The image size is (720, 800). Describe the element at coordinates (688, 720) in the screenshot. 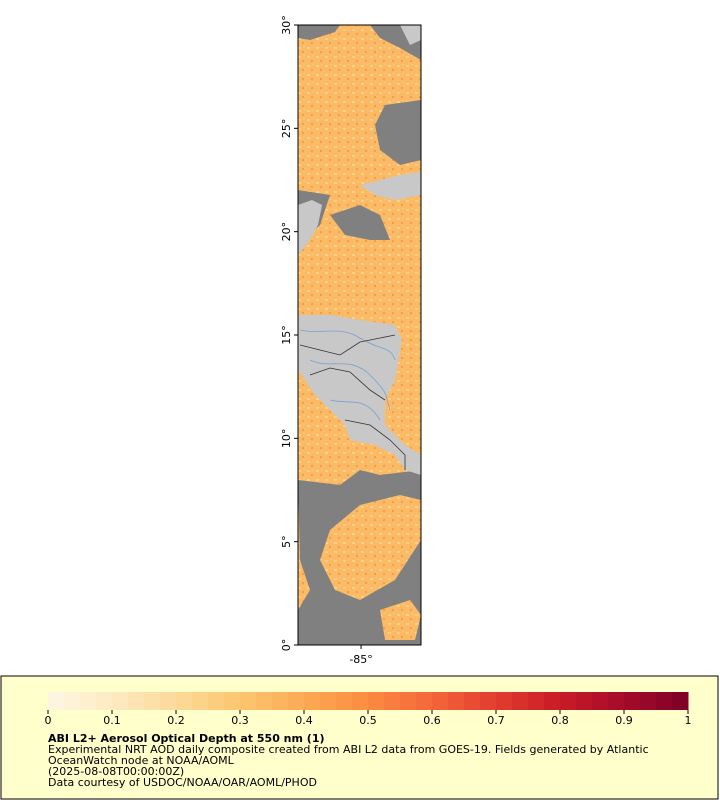

I see `colorbar-tick-label: 1` at that location.